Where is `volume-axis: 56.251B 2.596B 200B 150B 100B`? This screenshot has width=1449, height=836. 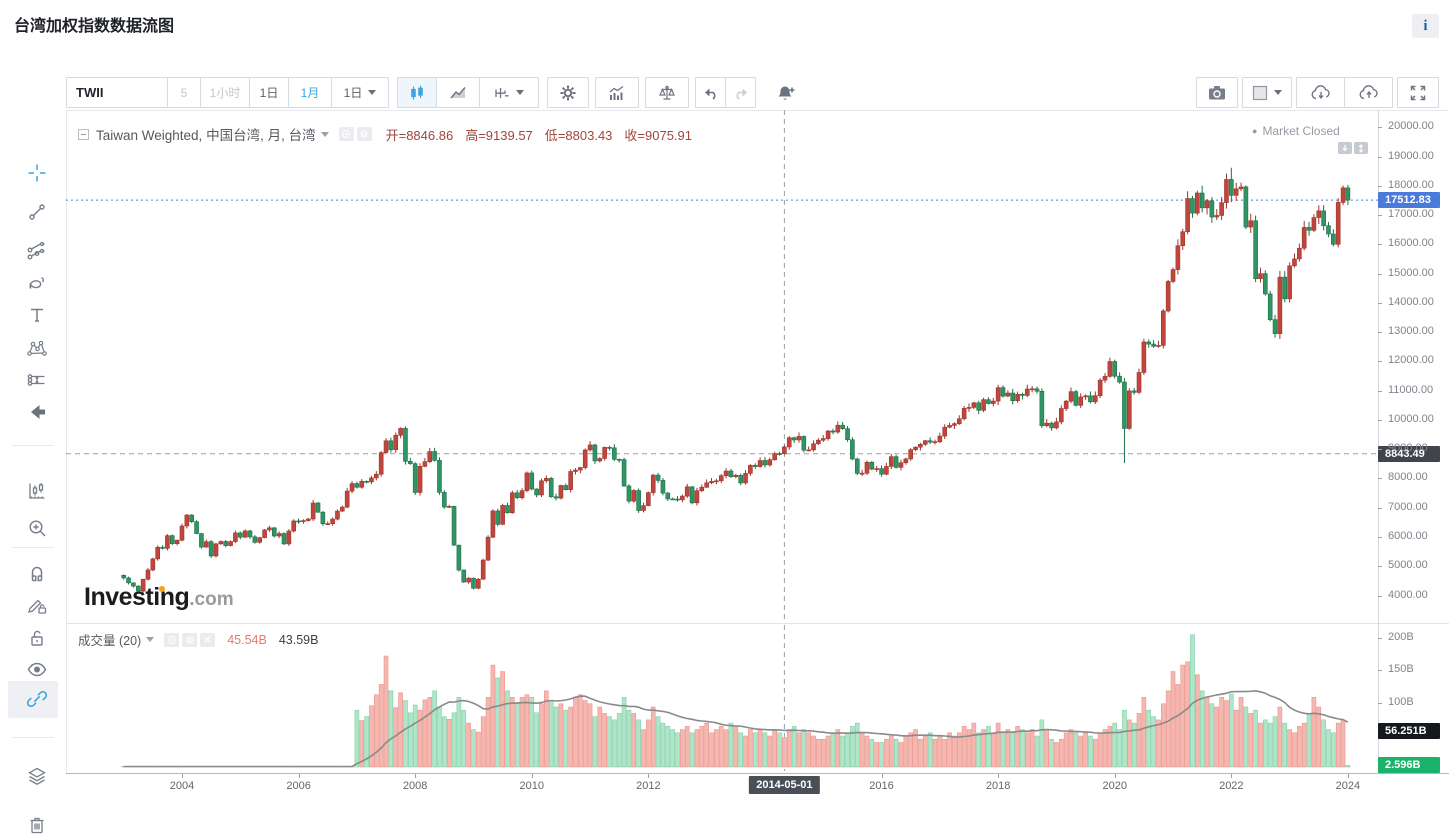 volume-axis: 56.251B 2.596B 200B 150B 100B is located at coordinates (1413, 699).